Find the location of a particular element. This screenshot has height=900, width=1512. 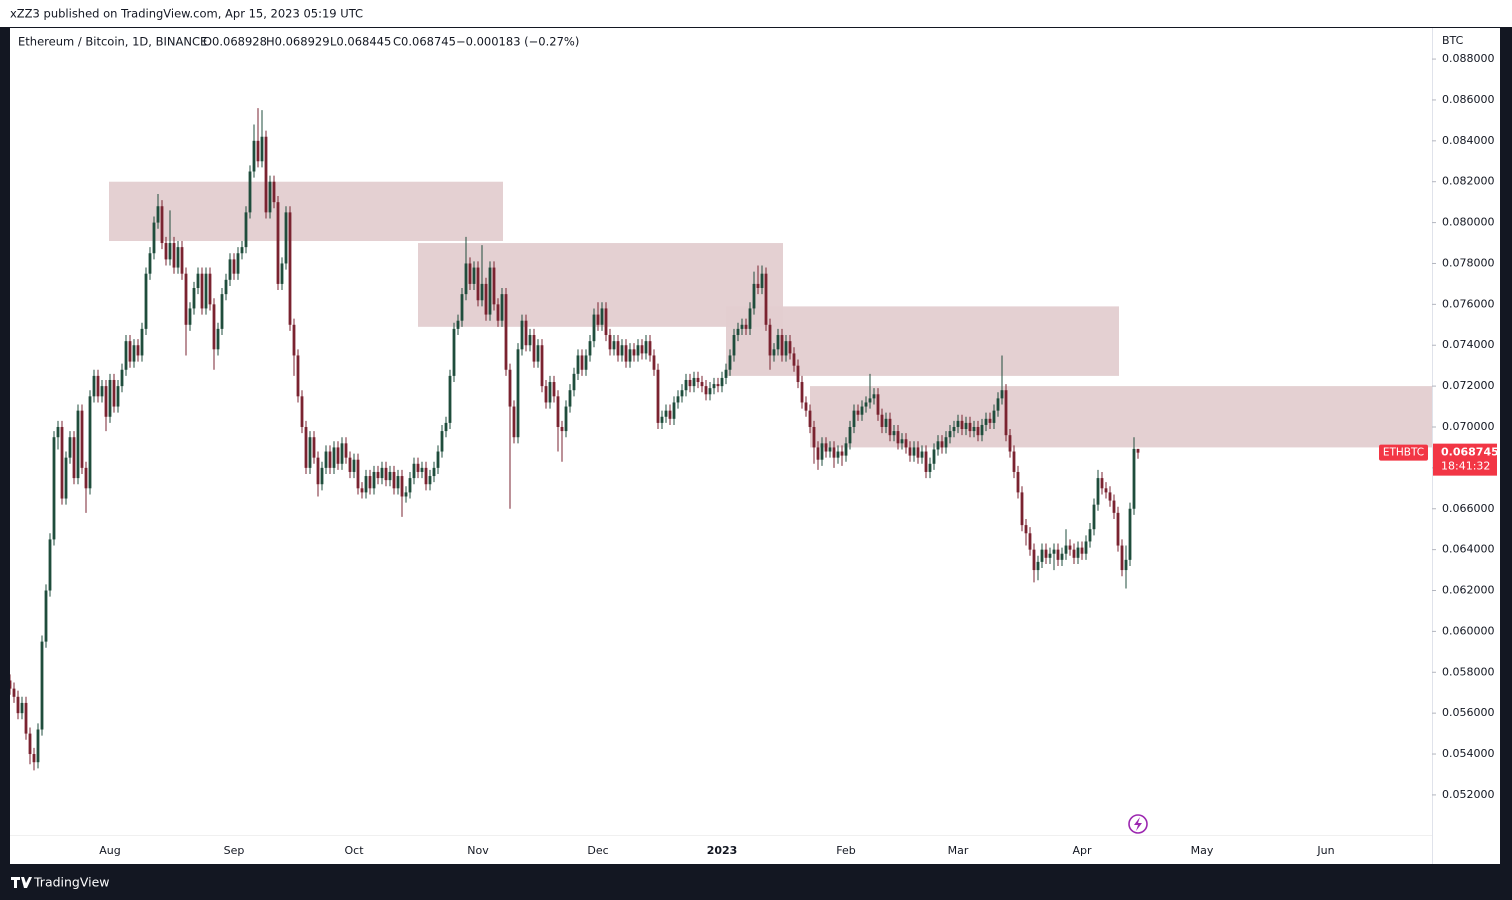

replay-icon is located at coordinates (1138, 824).